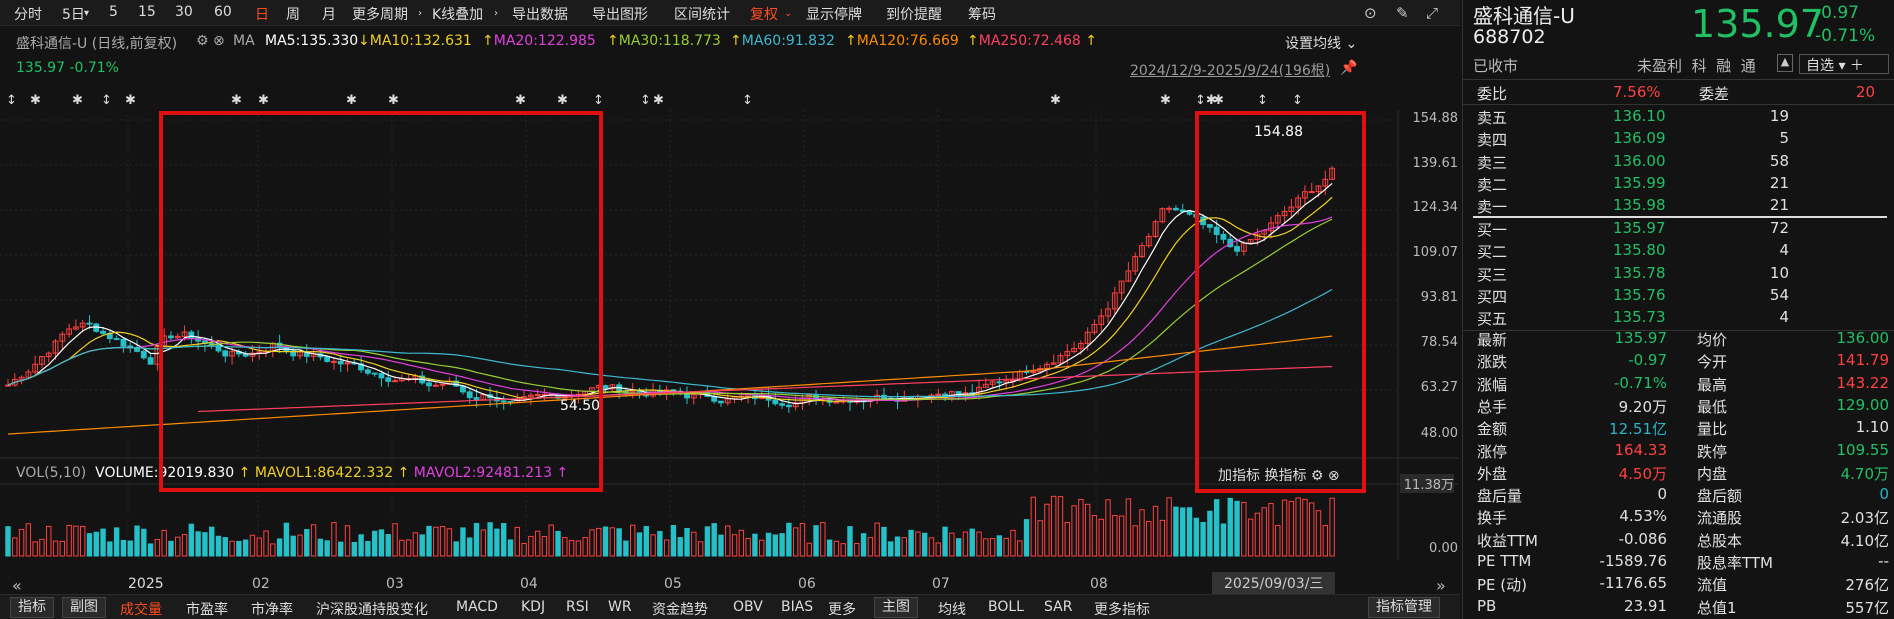  Describe the element at coordinates (477, 607) in the screenshot. I see `macd-tab: MACD` at that location.